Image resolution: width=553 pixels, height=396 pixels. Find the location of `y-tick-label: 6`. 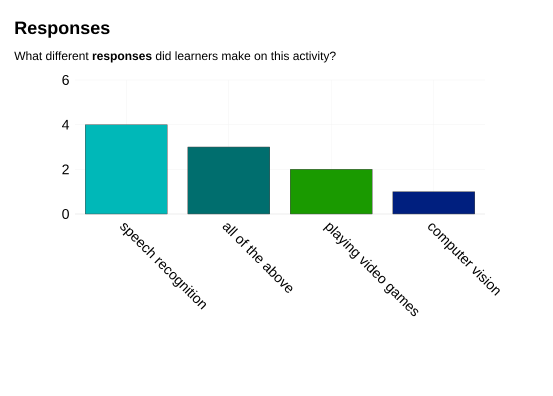

y-tick-label: 6 is located at coordinates (65, 80).